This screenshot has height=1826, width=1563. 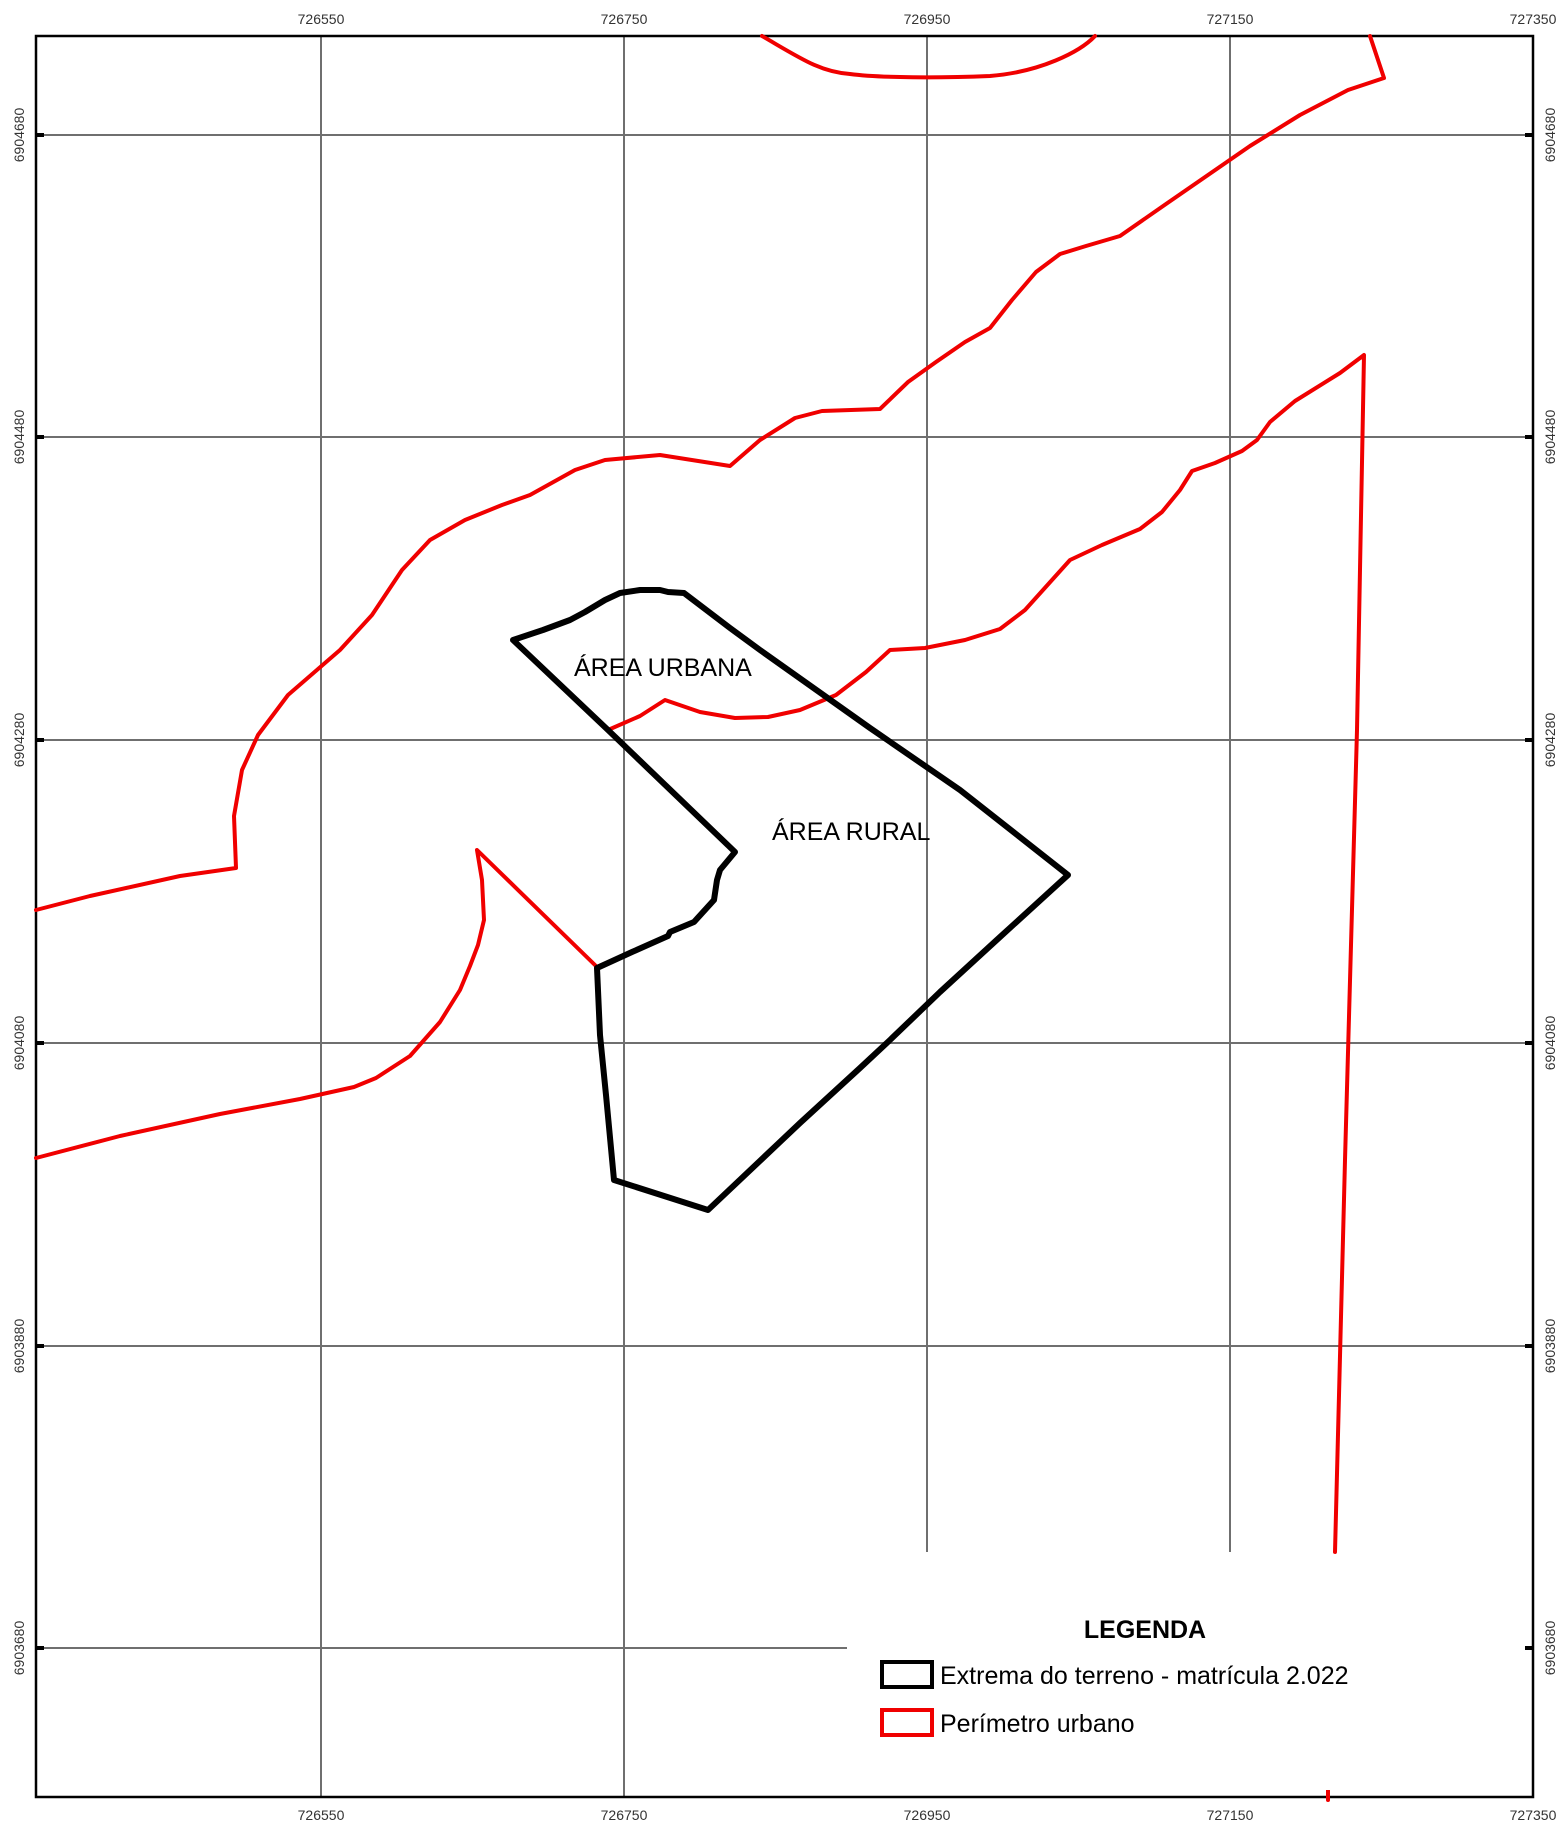 What do you see at coordinates (1230, 1815) in the screenshot?
I see `x-tick-label-bottom: 727150` at bounding box center [1230, 1815].